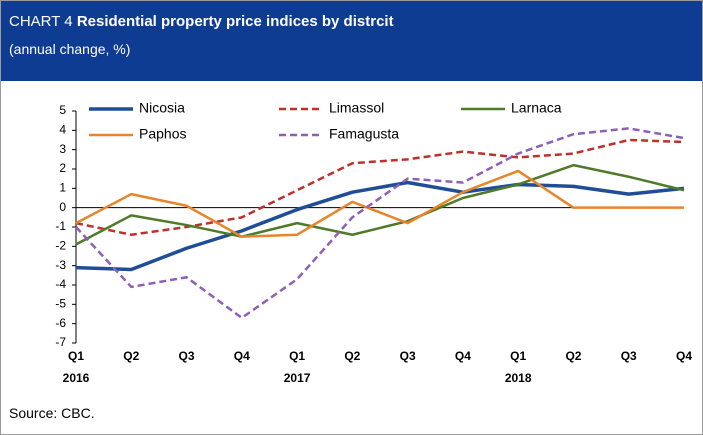 This screenshot has height=435, width=703. Describe the element at coordinates (62, 188) in the screenshot. I see `y-tick-label: 1` at that location.